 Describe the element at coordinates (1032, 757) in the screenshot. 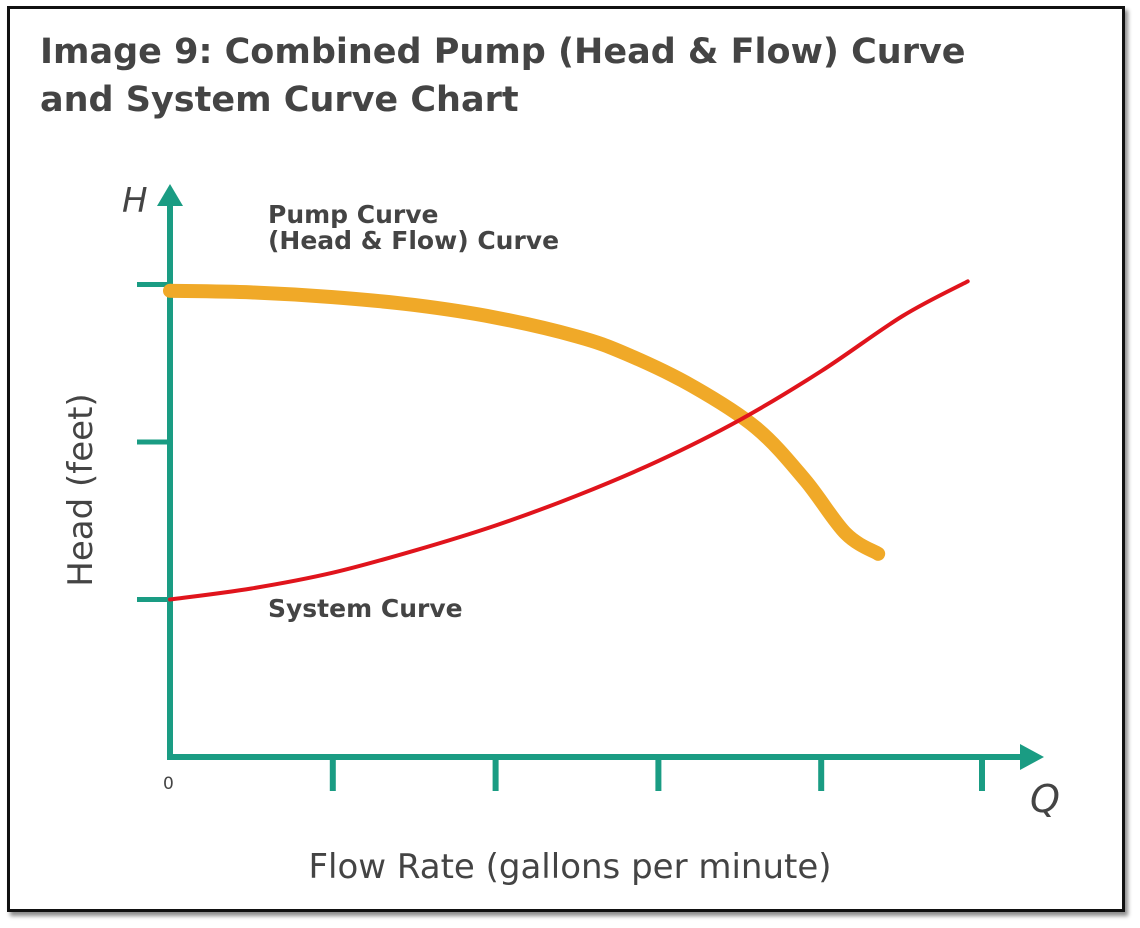

I see `x-axis-arrowhead` at that location.